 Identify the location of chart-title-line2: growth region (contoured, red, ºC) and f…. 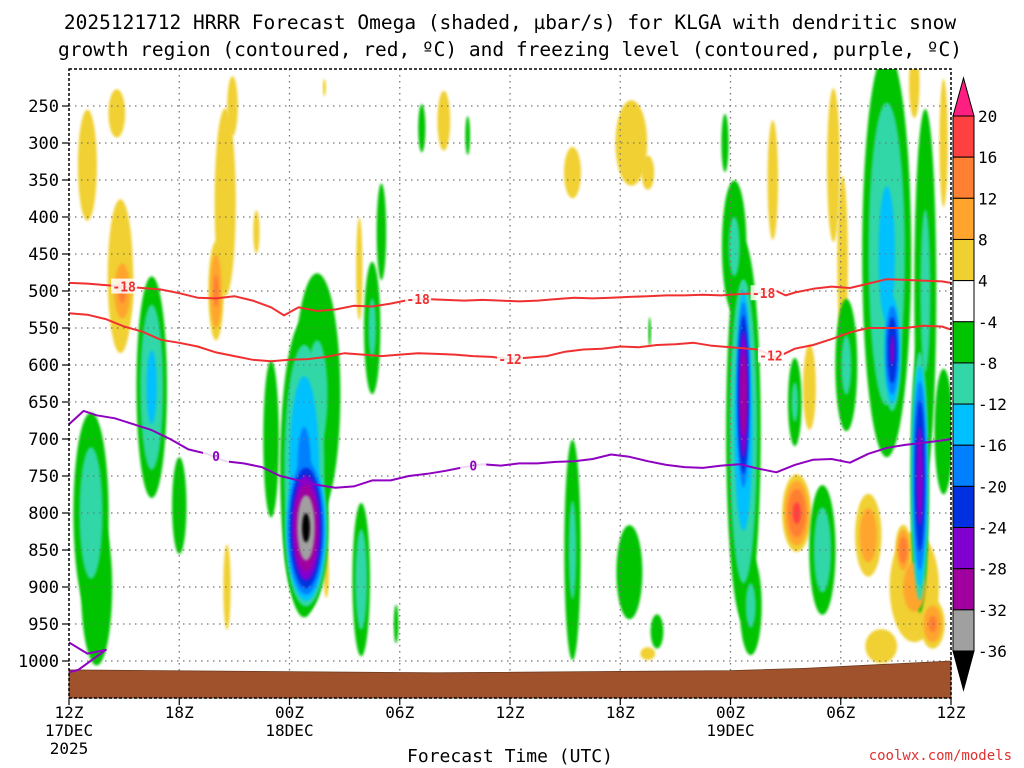
(510, 49).